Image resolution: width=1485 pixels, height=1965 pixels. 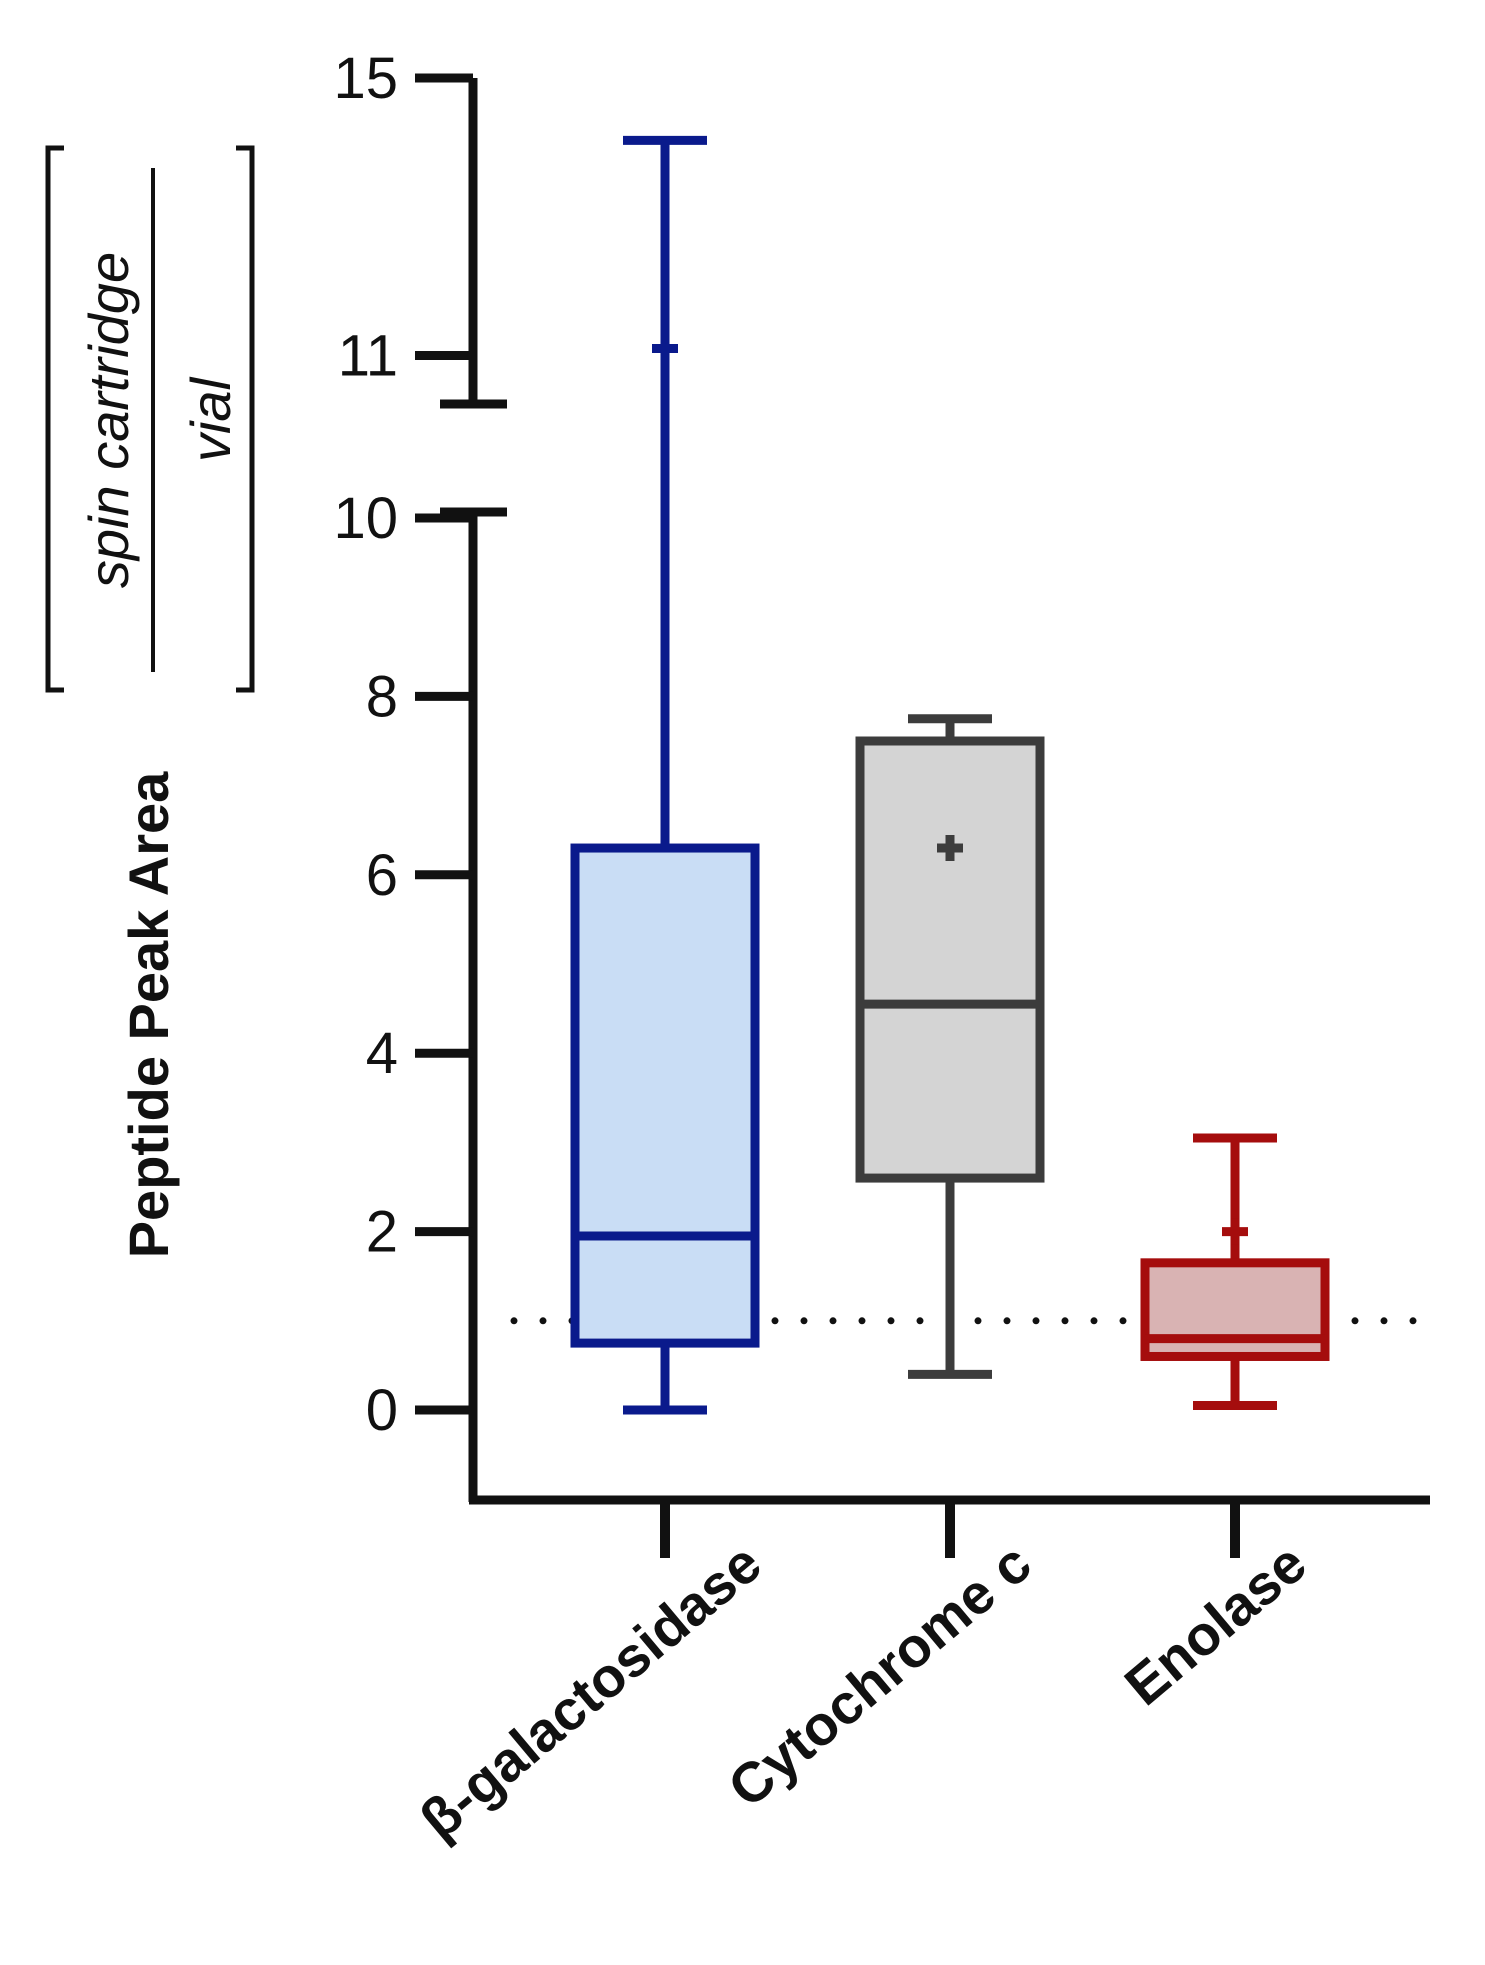 I want to click on y-tick-label: 8, so click(x=382, y=696).